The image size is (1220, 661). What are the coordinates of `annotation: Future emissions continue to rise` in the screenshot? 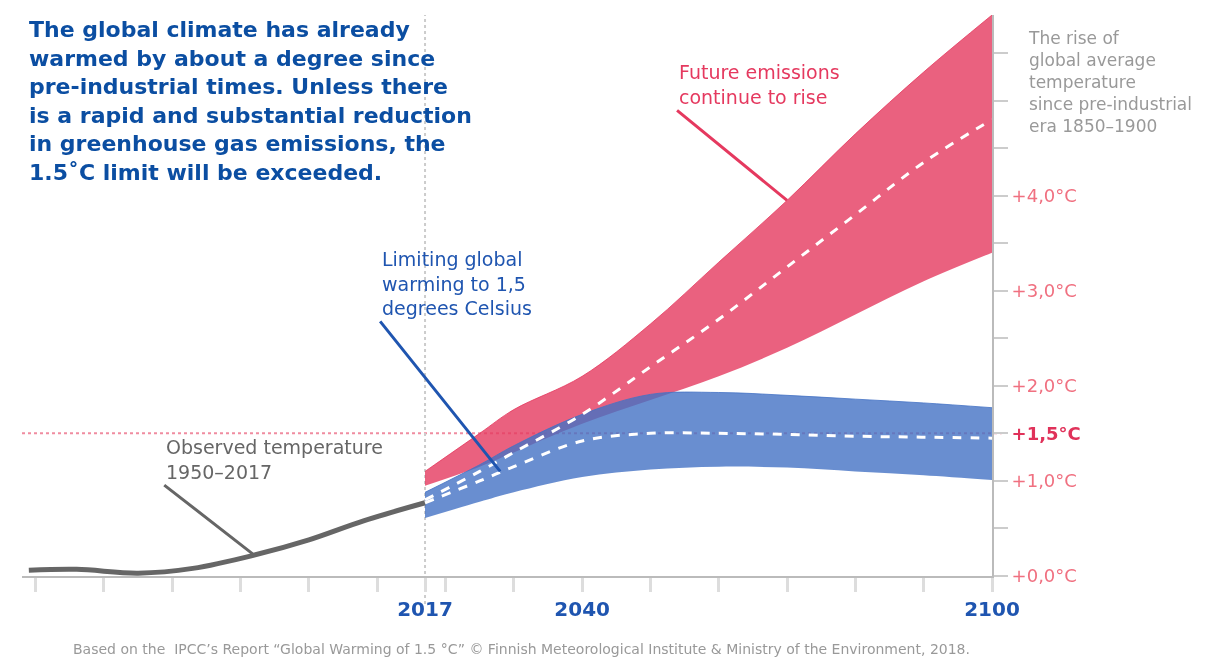 It's located at (759, 84).